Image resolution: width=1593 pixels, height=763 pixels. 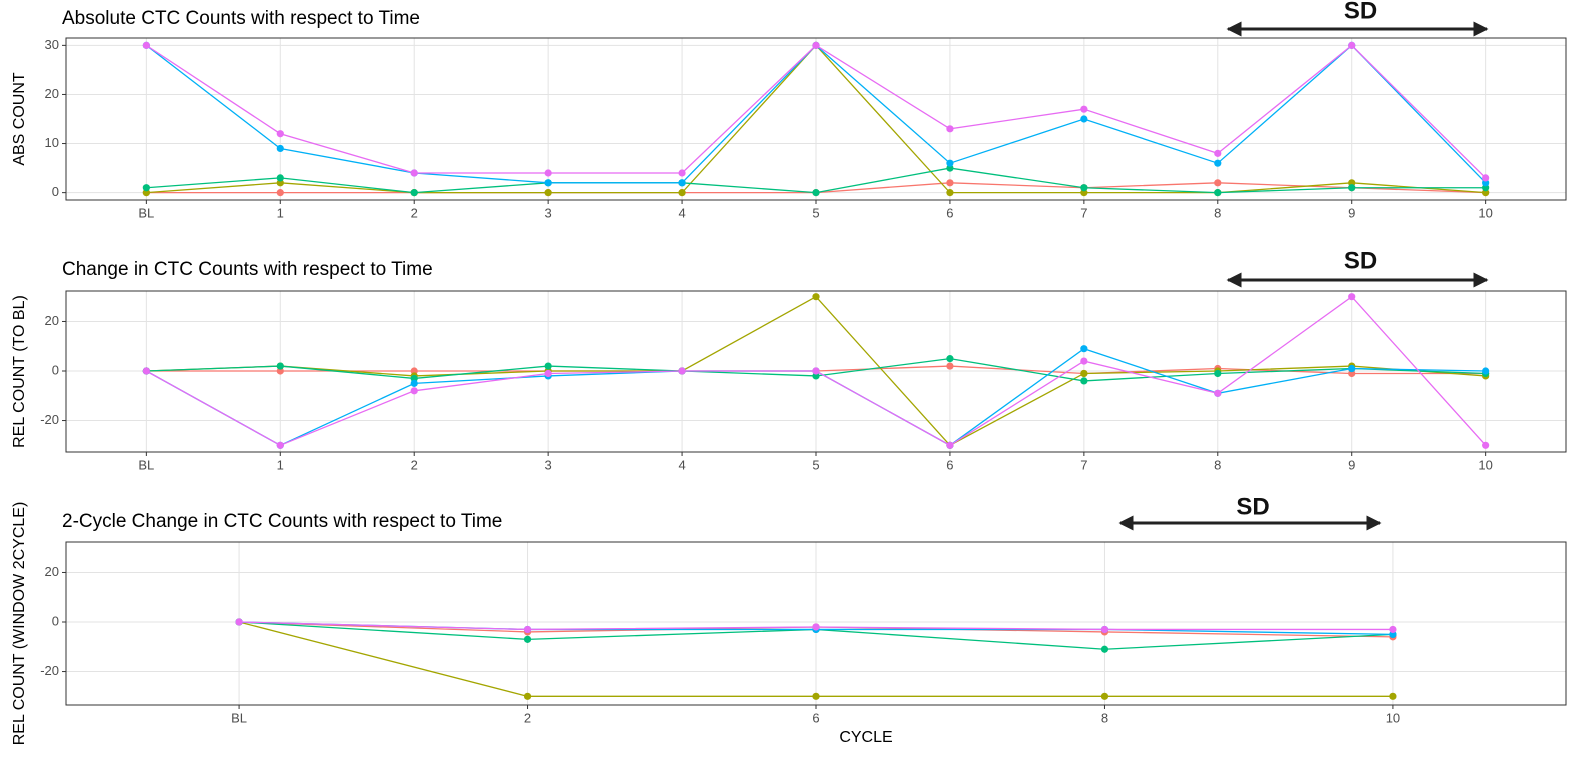 I want to click on y-axis-title: REL COUNT (TO BL), so click(x=19, y=371).